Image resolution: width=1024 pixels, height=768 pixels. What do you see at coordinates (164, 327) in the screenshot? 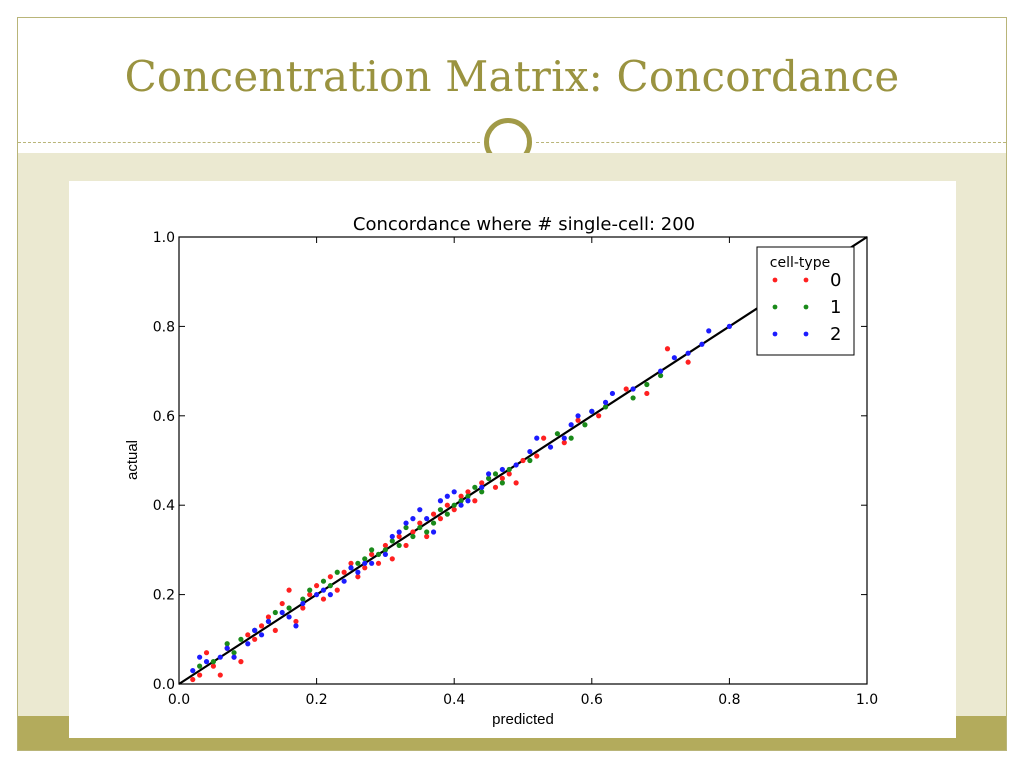
I see `y-tick-label: 0.8` at bounding box center [164, 327].